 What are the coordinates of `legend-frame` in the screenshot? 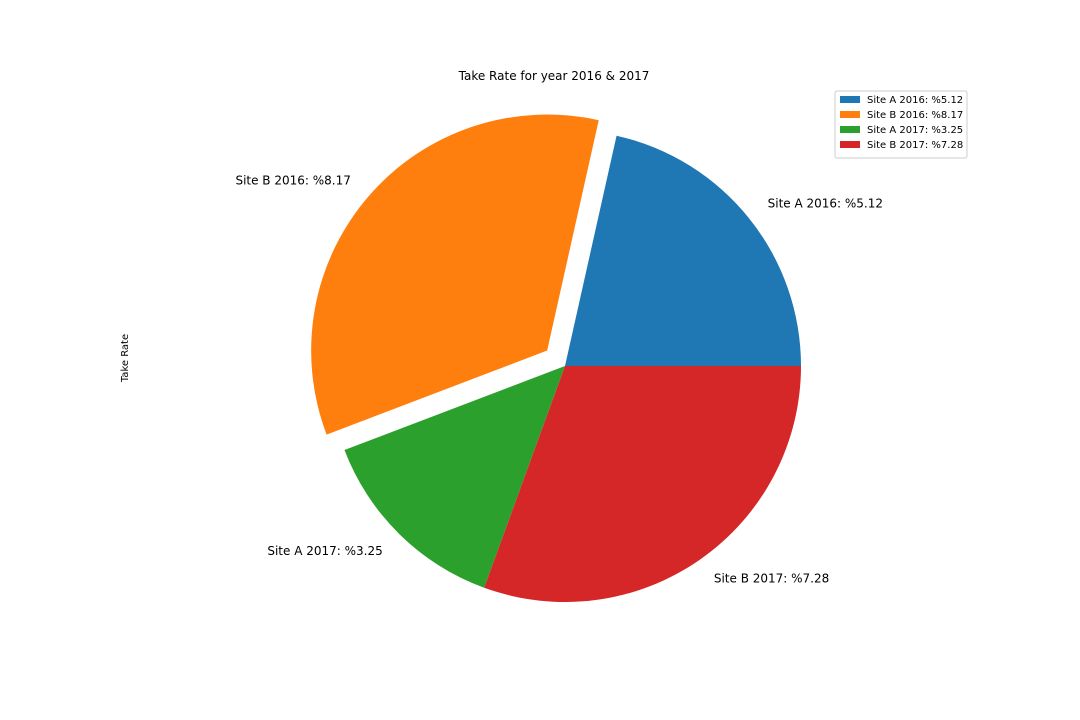 It's located at (901, 124).